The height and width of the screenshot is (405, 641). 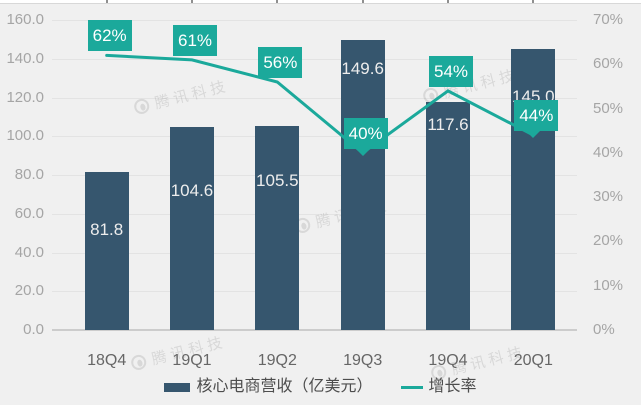 I want to click on right-axis-tick-label: 10%, so click(x=608, y=285).